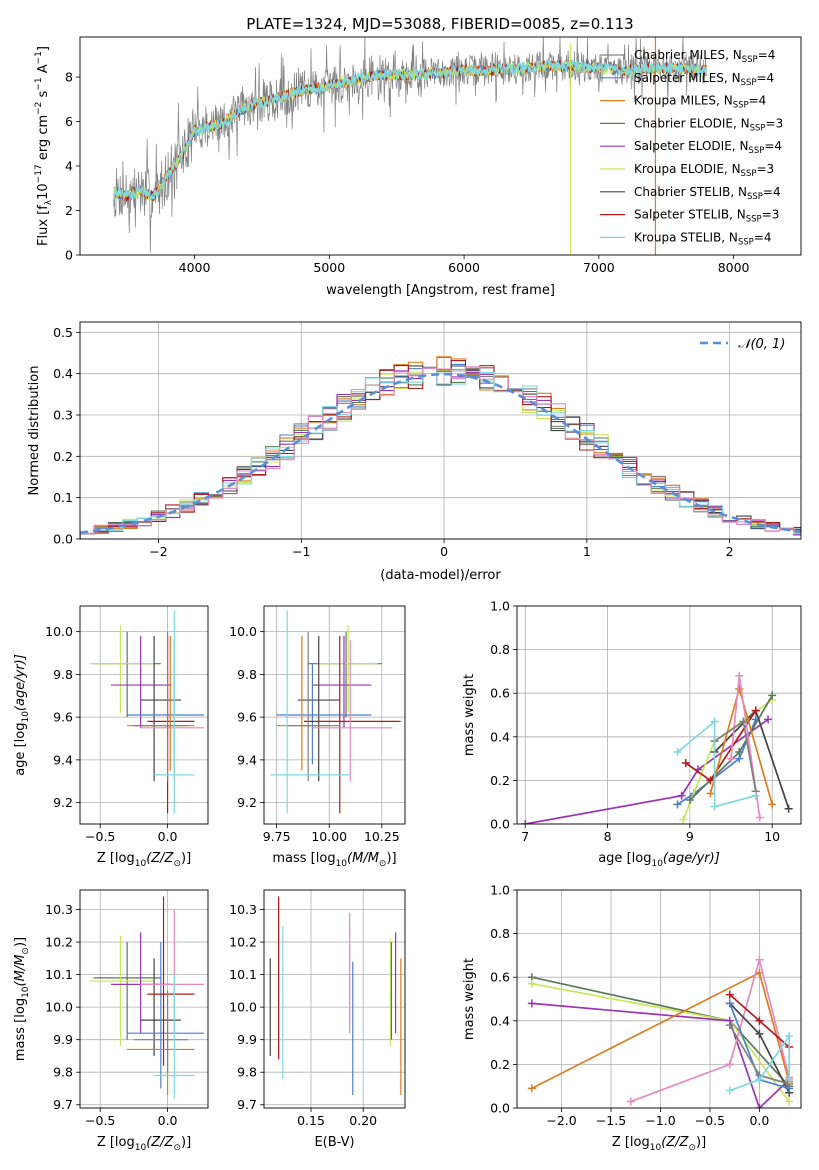 The image size is (819, 1170). What do you see at coordinates (34, 431) in the screenshot?
I see `y-axis-label: Normed distribution` at bounding box center [34, 431].